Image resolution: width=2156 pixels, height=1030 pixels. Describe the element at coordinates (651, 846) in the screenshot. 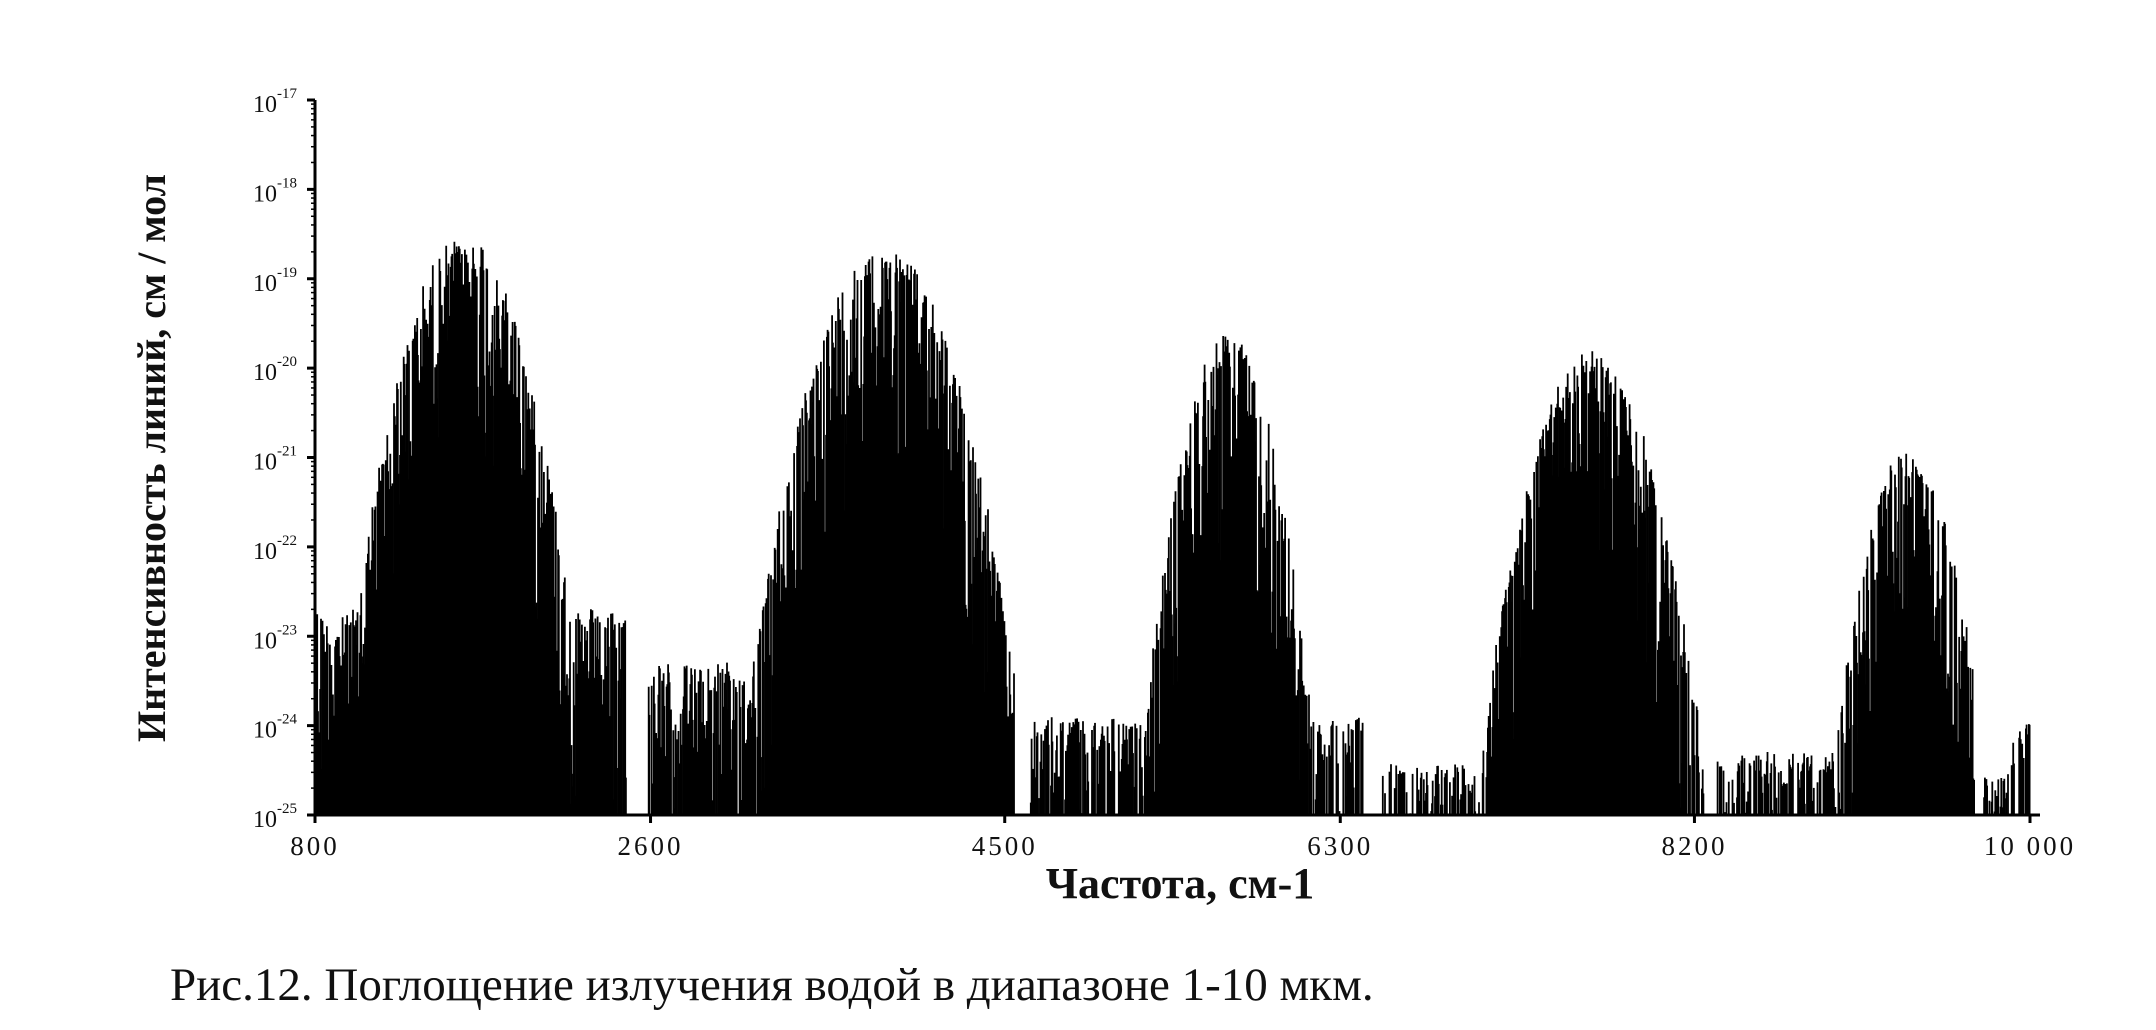

I see `x-tick-label: 2600` at that location.